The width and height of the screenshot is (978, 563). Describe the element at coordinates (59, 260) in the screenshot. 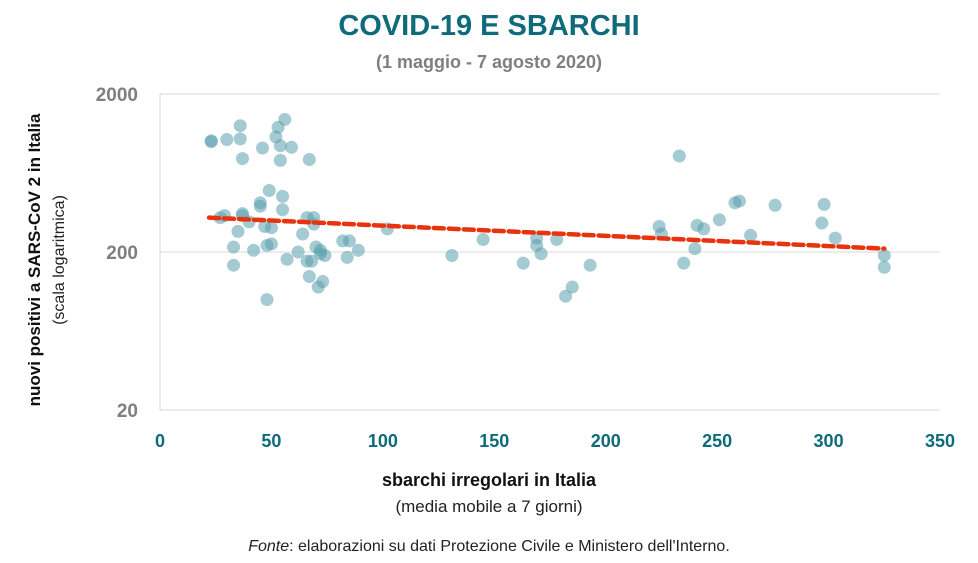

I see `y-axis-sublabel: (scala logaritmica)` at that location.